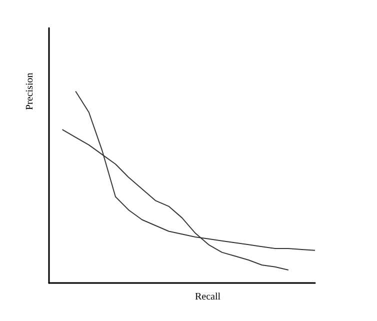 The height and width of the screenshot is (321, 377). I want to click on y-axis-title: Precision, so click(30, 91).